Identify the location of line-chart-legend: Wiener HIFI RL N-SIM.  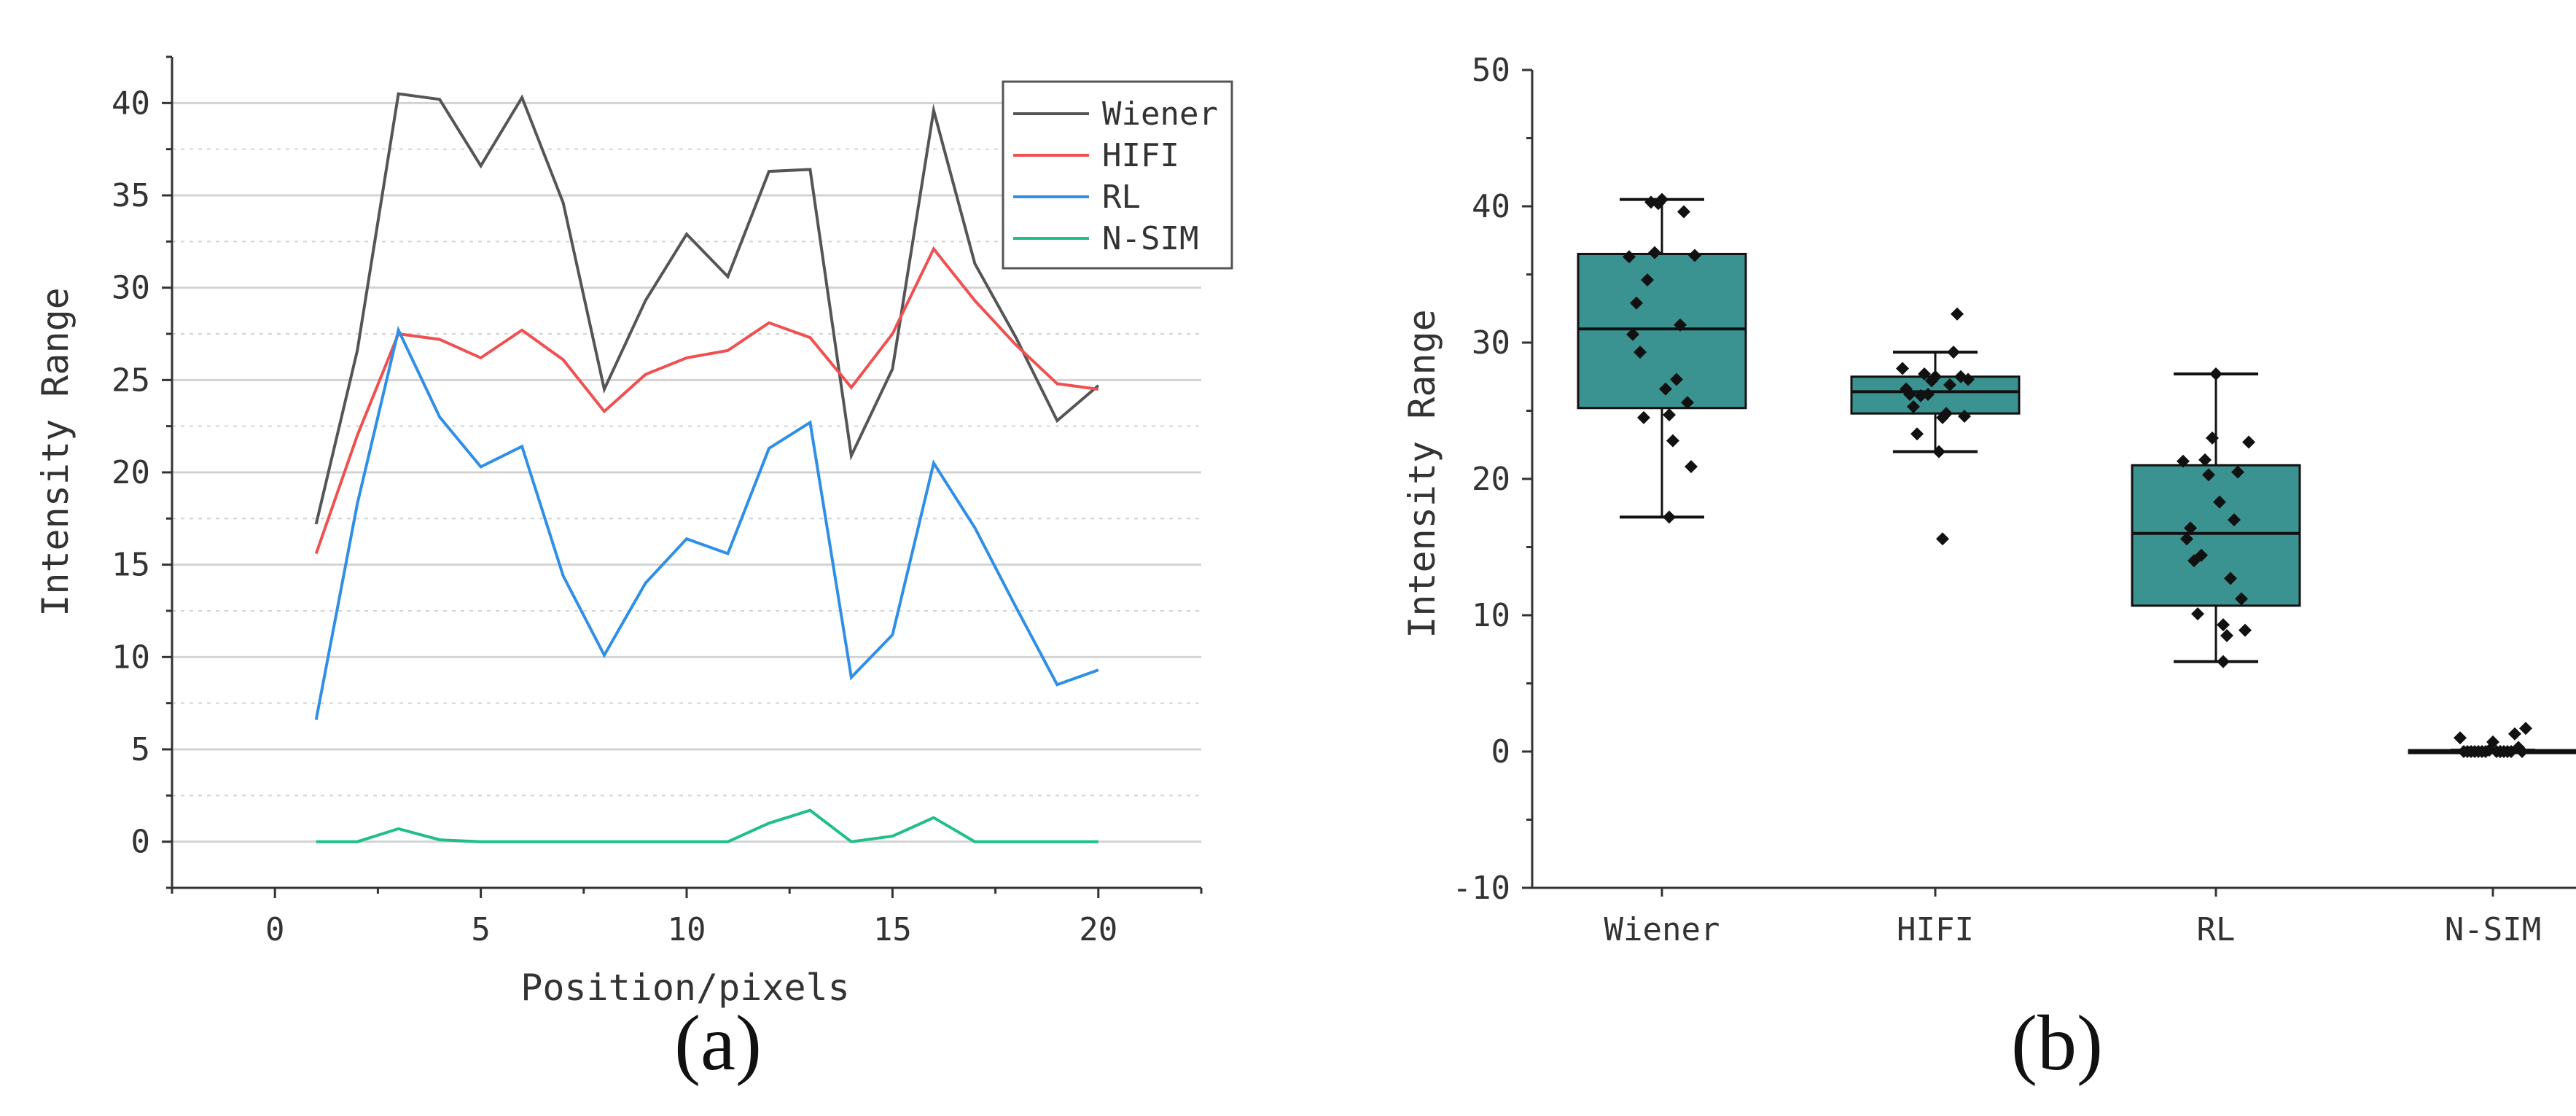
(1117, 175).